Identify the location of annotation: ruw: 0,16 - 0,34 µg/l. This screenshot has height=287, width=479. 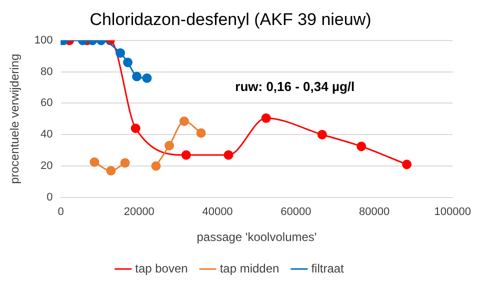
(295, 86).